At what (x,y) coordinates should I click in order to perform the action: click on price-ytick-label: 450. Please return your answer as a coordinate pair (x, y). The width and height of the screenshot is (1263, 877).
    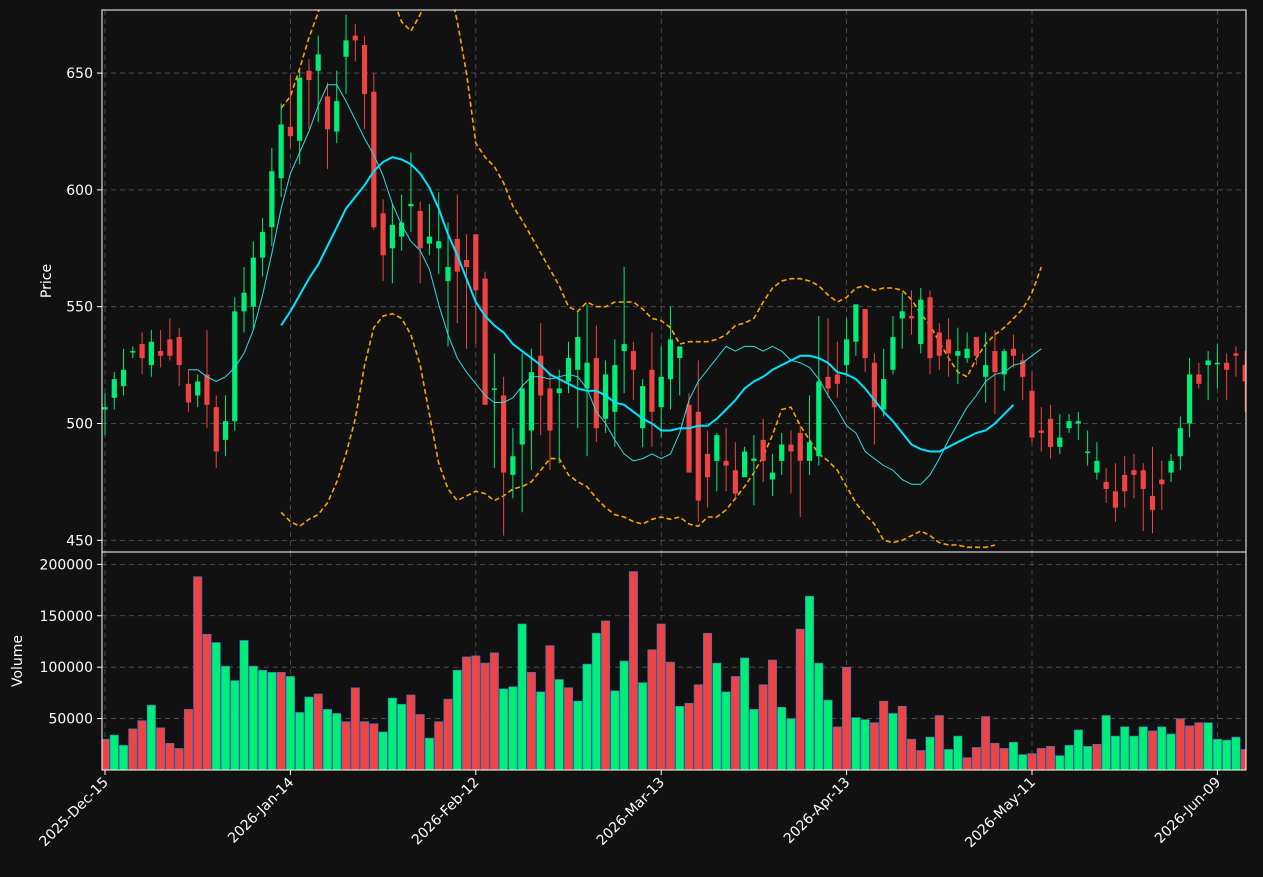
    Looking at the image, I should click on (79, 541).